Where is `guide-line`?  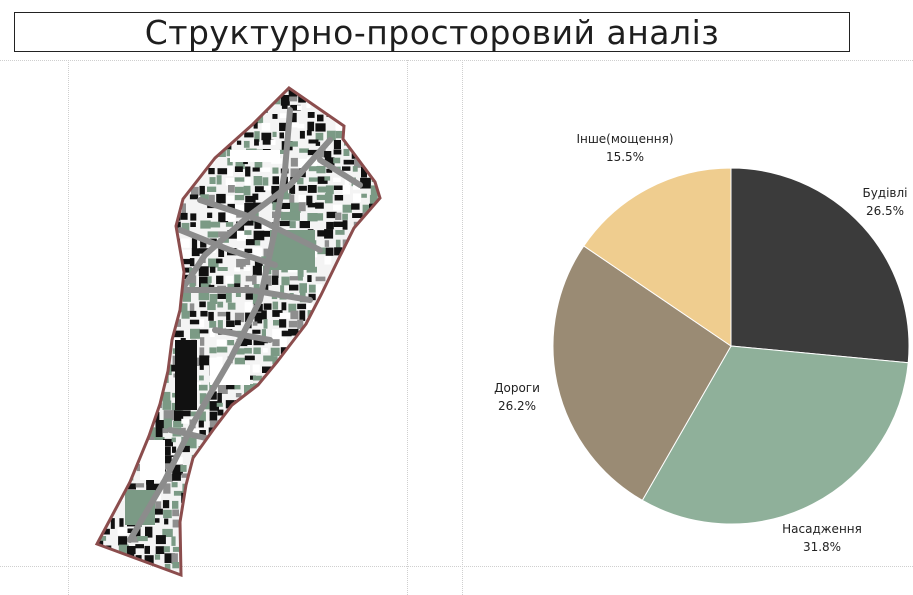
guide-line is located at coordinates (456, 60).